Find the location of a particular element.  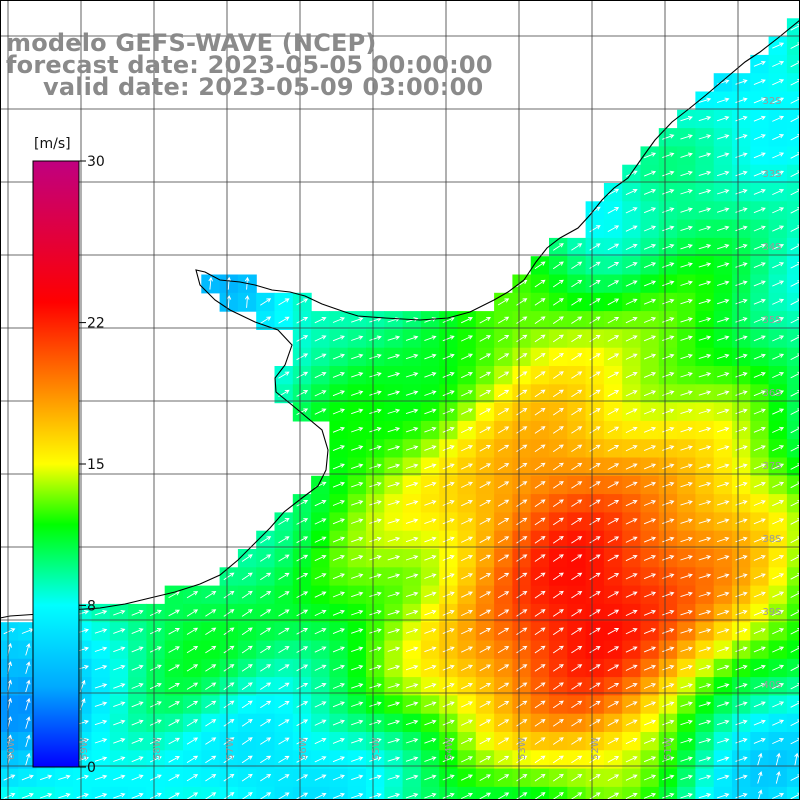

longitude-label: 56W is located at coordinates (303, 748).